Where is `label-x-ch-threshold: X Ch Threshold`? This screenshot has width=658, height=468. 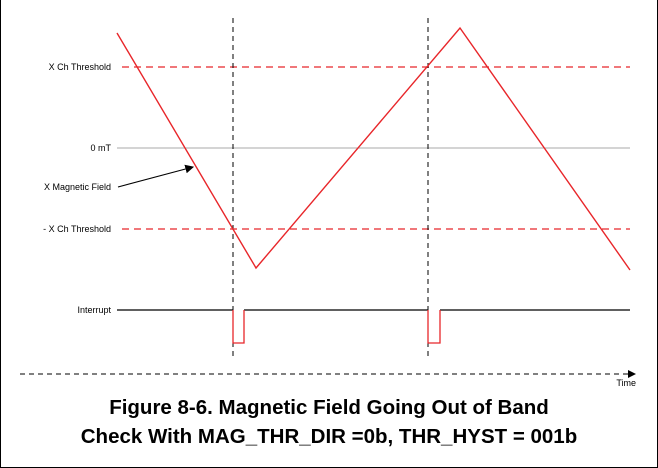 label-x-ch-threshold: X Ch Threshold is located at coordinates (80, 67).